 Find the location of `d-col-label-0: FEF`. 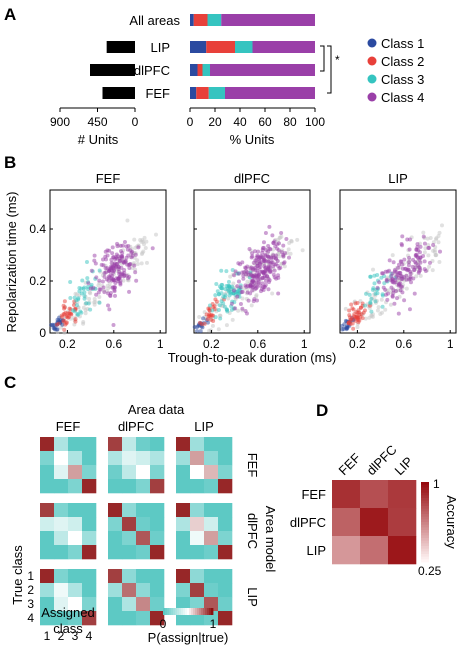

d-col-label-0: FEF is located at coordinates (350, 464).